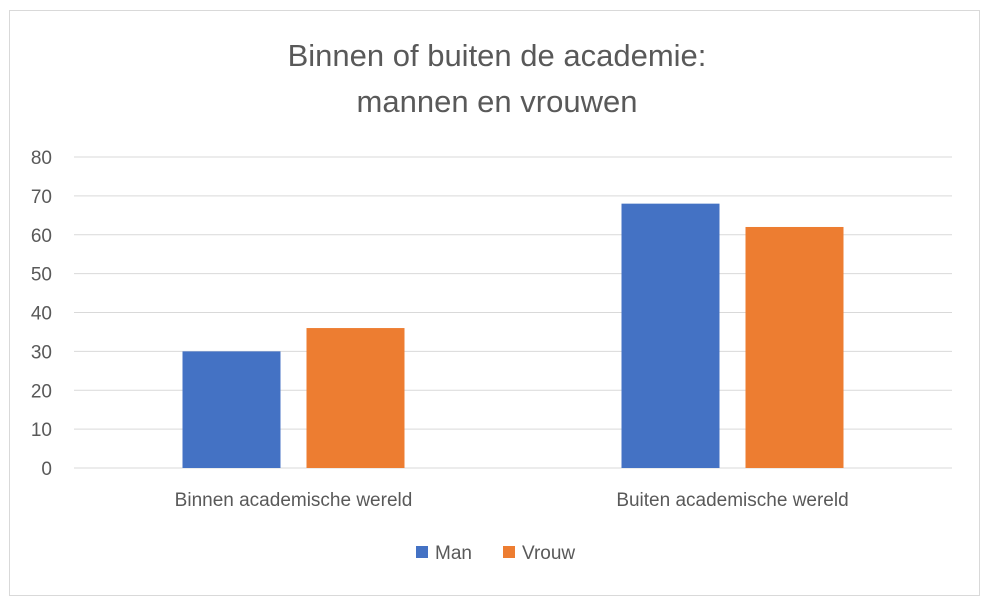  I want to click on y-tick-label: 40, so click(41, 314).